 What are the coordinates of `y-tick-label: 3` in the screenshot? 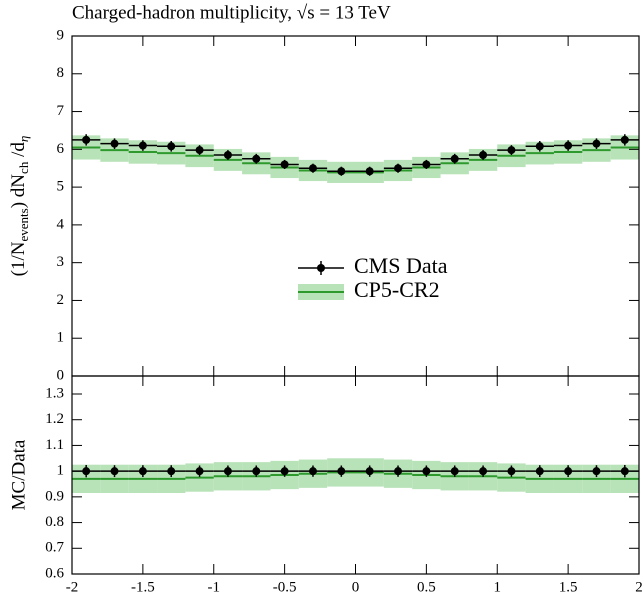 It's located at (61, 262).